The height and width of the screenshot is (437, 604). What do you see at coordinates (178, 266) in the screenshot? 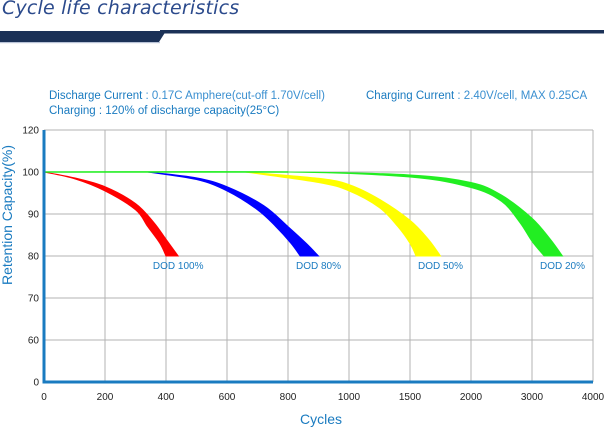
I see `dod-label: DOD 100%` at bounding box center [178, 266].